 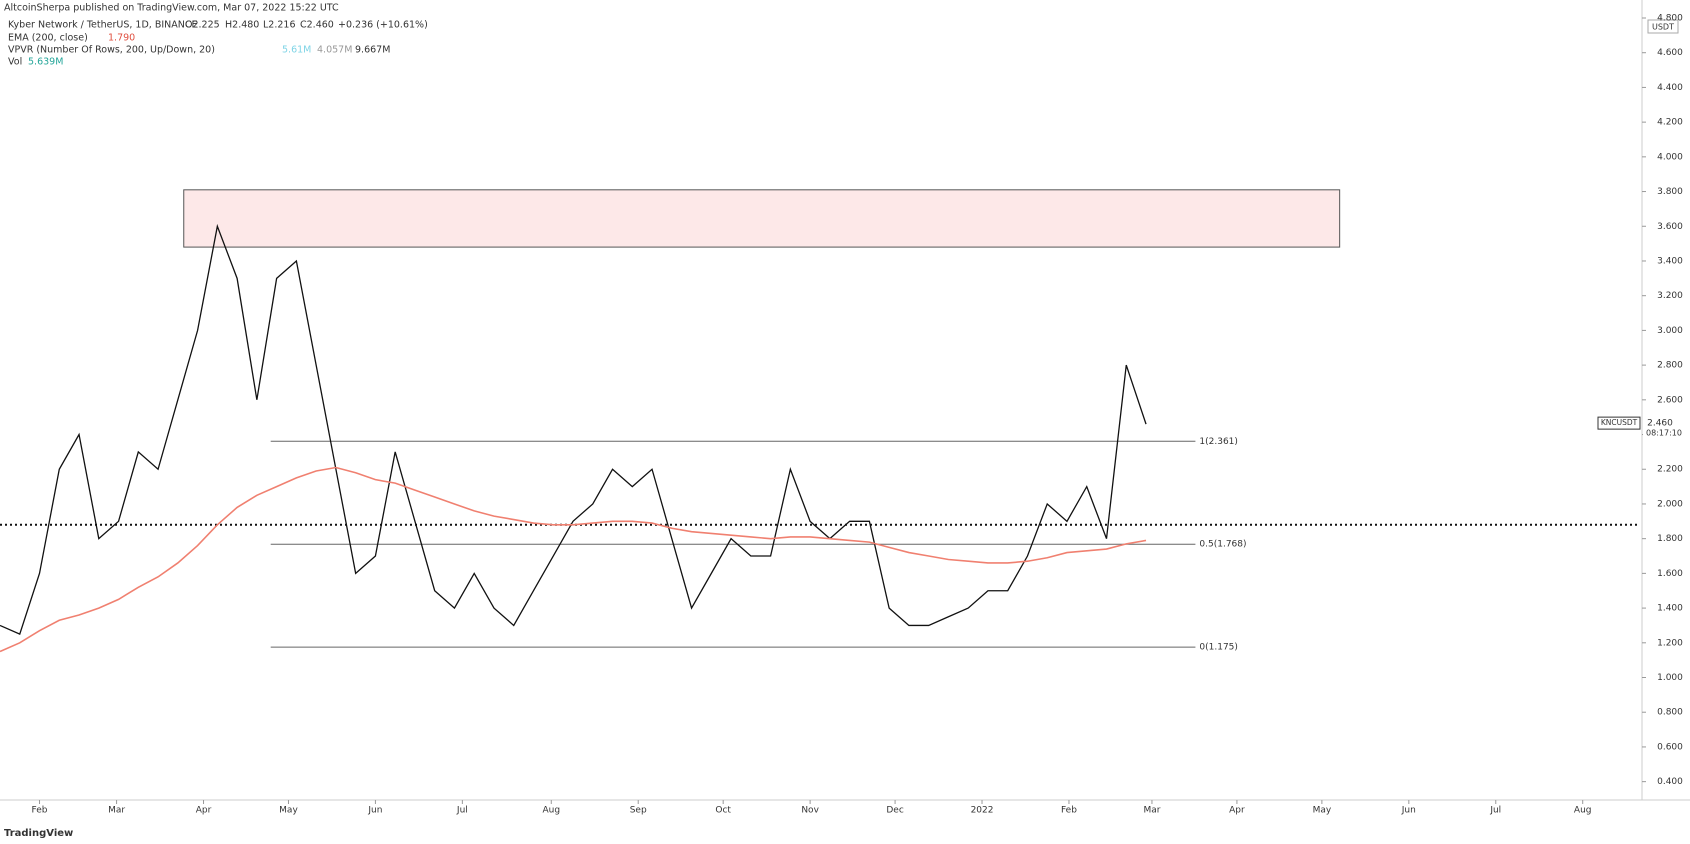 What do you see at coordinates (1670, 331) in the screenshot?
I see `y-tick-label: 3.000` at bounding box center [1670, 331].